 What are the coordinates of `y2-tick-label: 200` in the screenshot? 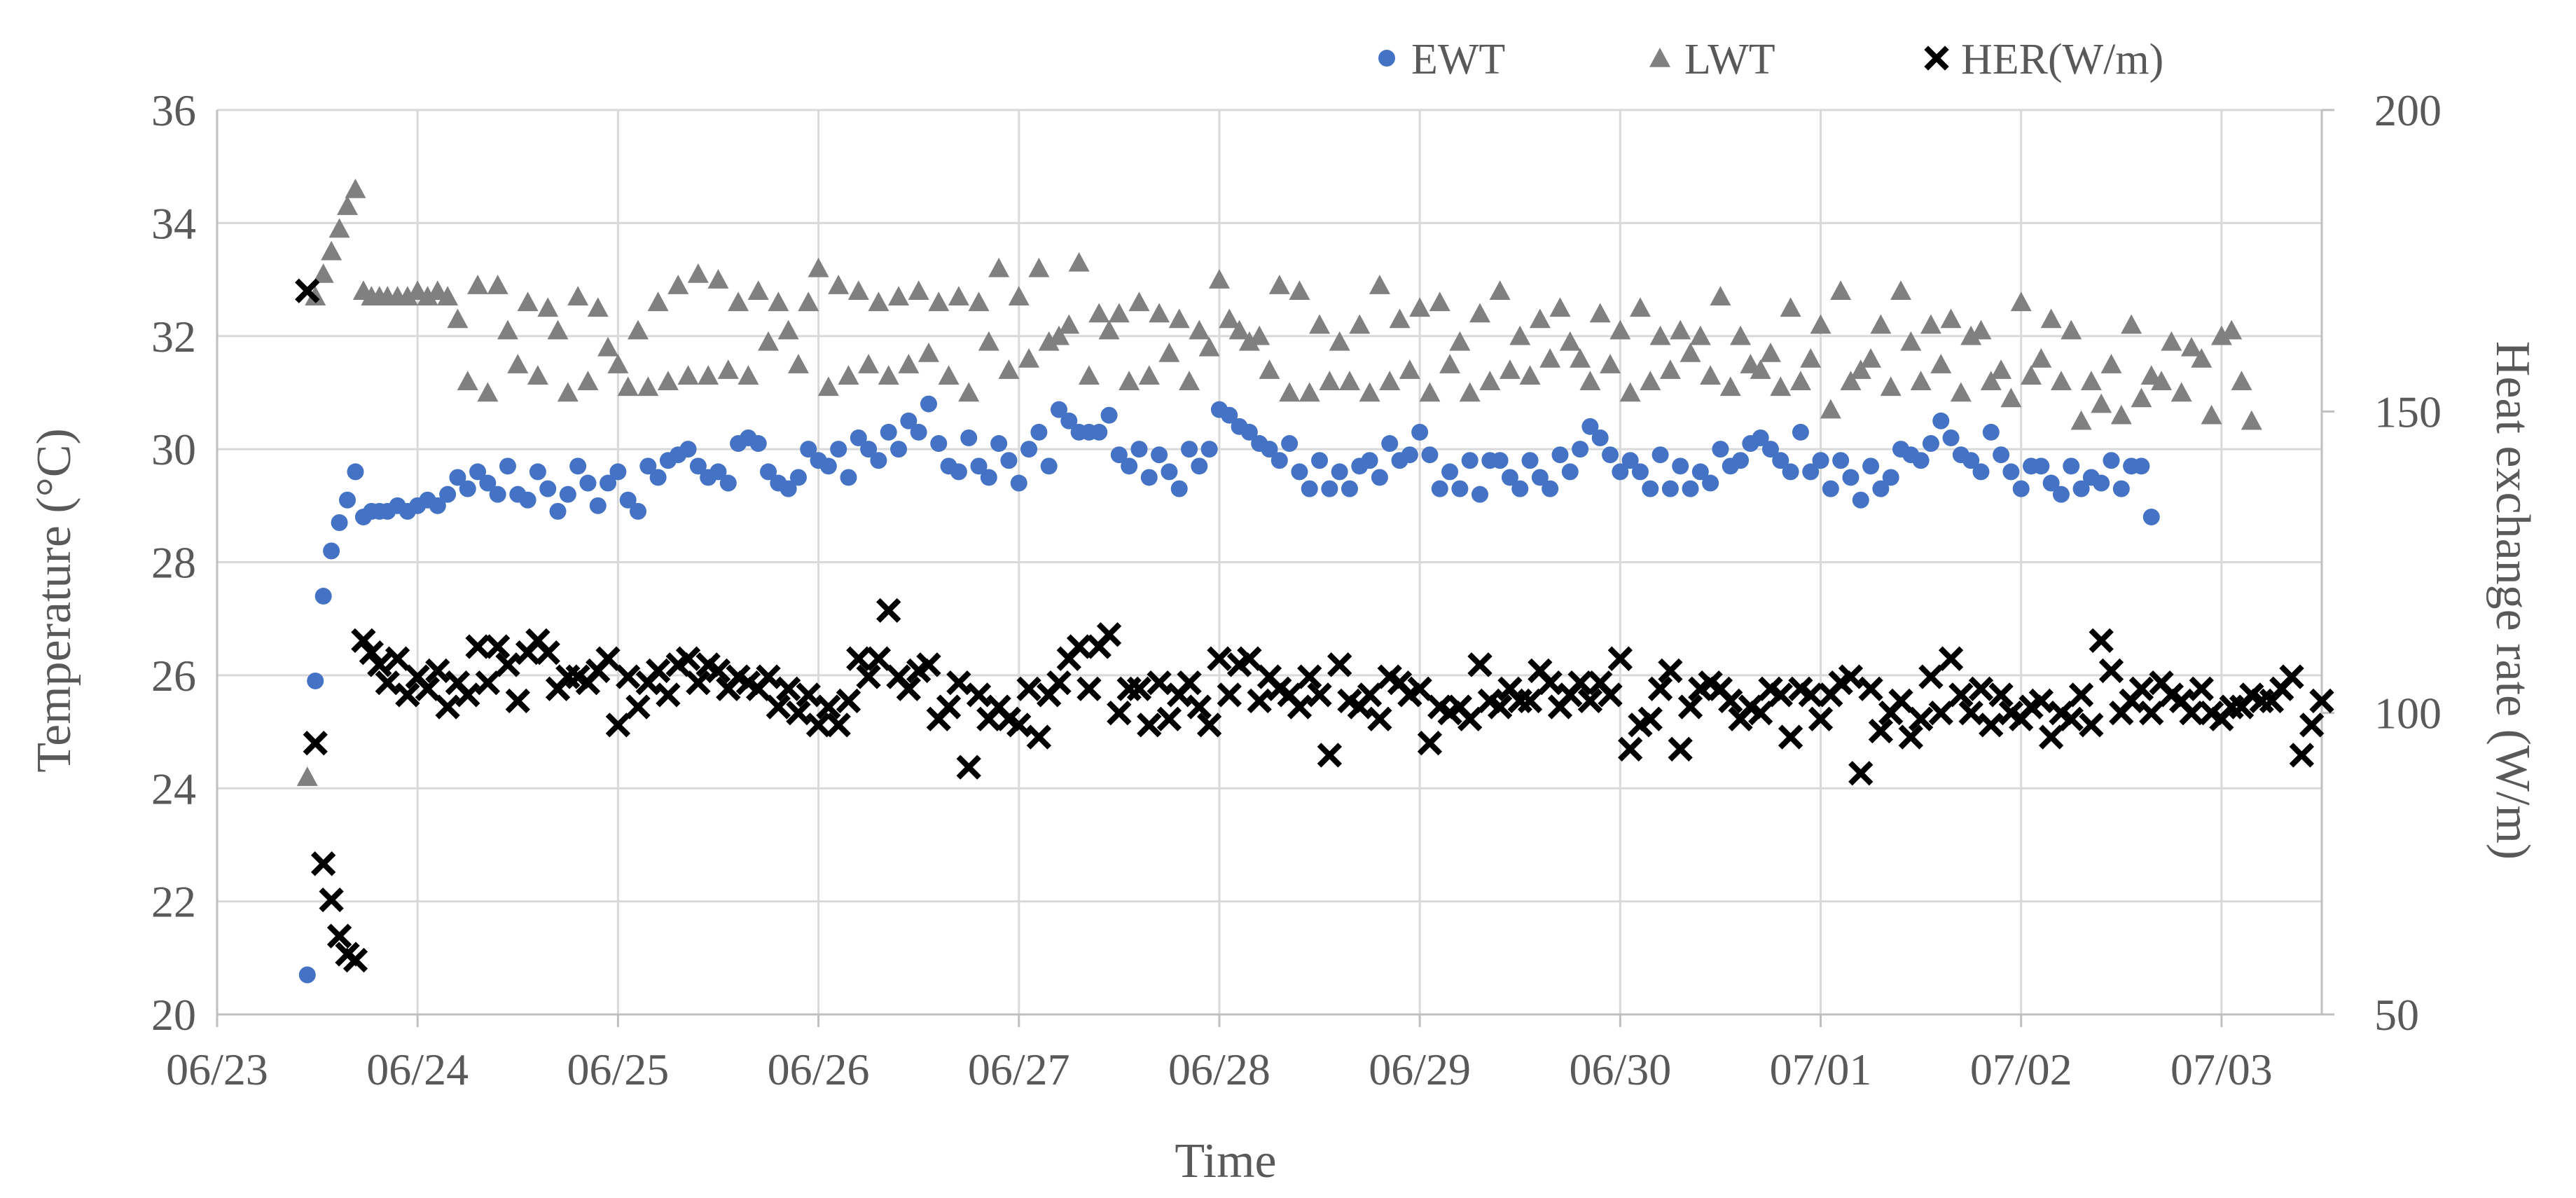 It's located at (2408, 110).